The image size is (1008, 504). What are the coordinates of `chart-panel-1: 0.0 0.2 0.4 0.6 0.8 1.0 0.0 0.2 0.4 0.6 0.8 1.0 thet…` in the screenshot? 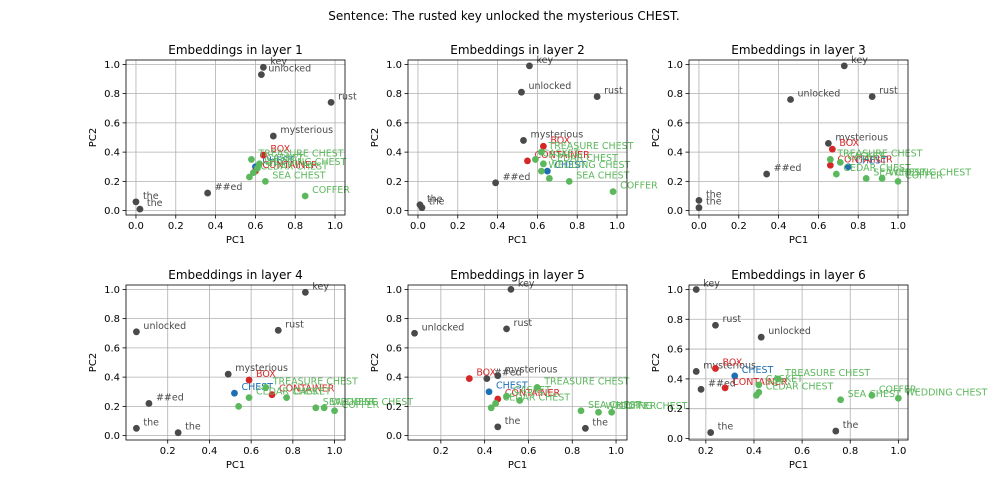 It's located at (222, 144).